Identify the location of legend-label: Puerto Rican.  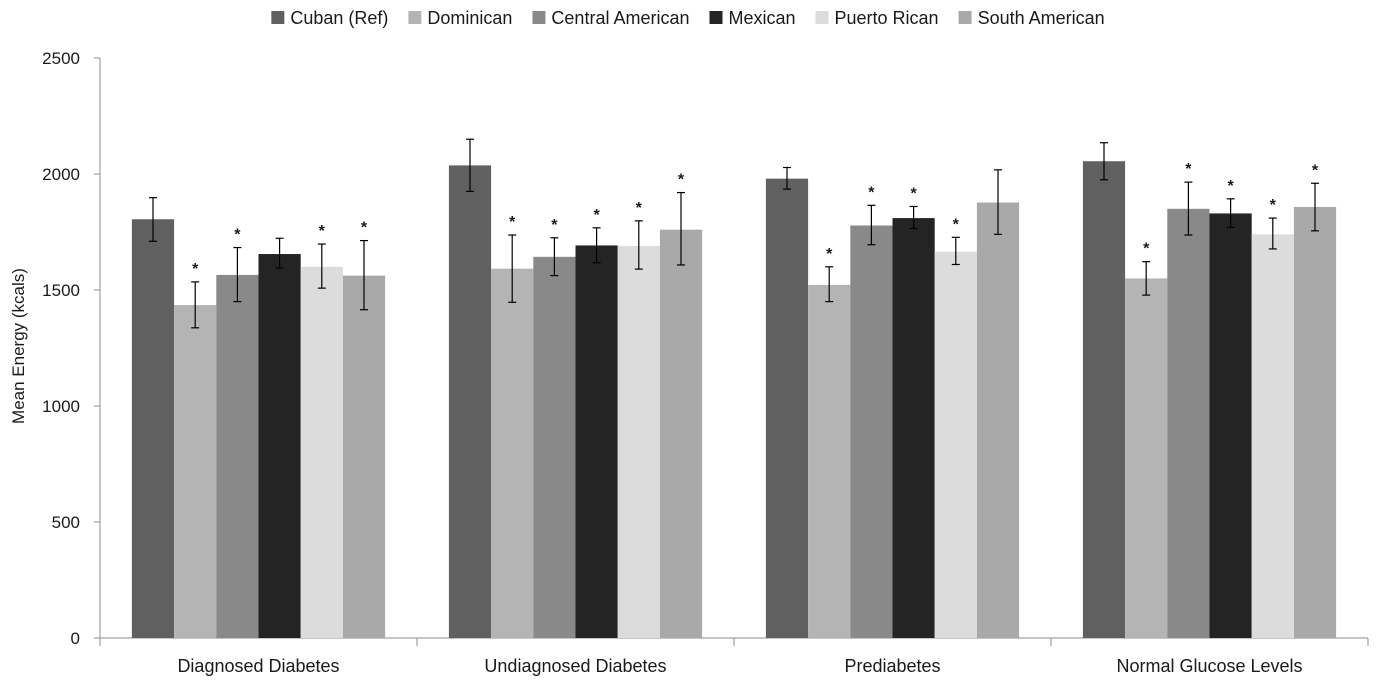
(887, 18).